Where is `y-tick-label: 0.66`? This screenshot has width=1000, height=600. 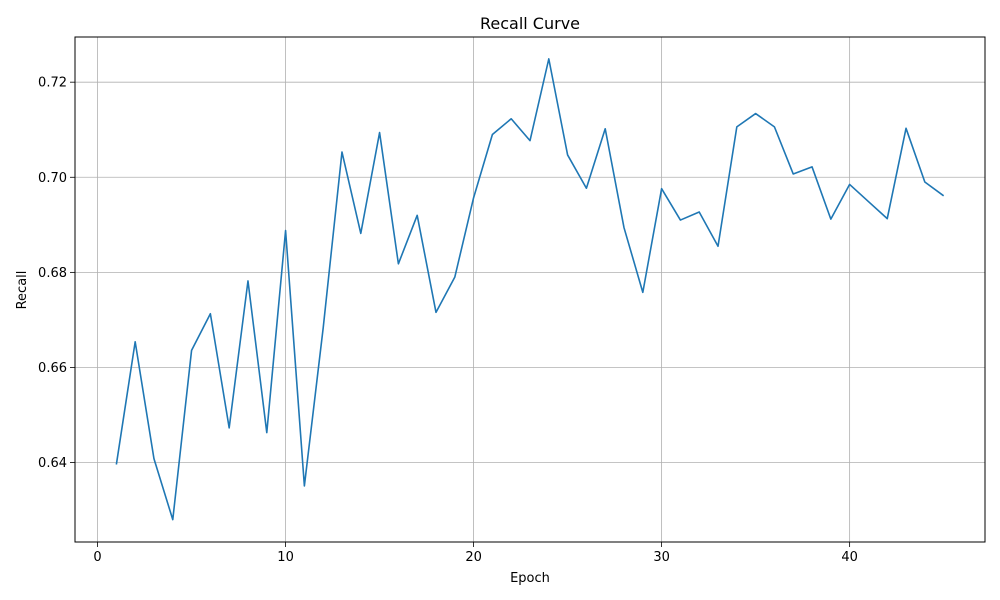 y-tick-label: 0.66 is located at coordinates (52, 368).